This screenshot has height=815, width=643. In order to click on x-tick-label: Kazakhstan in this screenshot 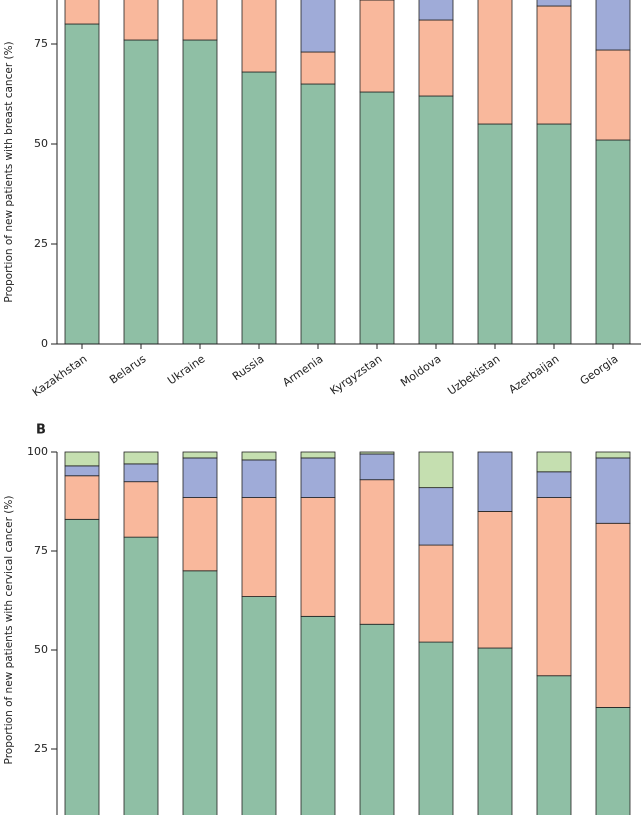, I will do `click(59, 375)`.